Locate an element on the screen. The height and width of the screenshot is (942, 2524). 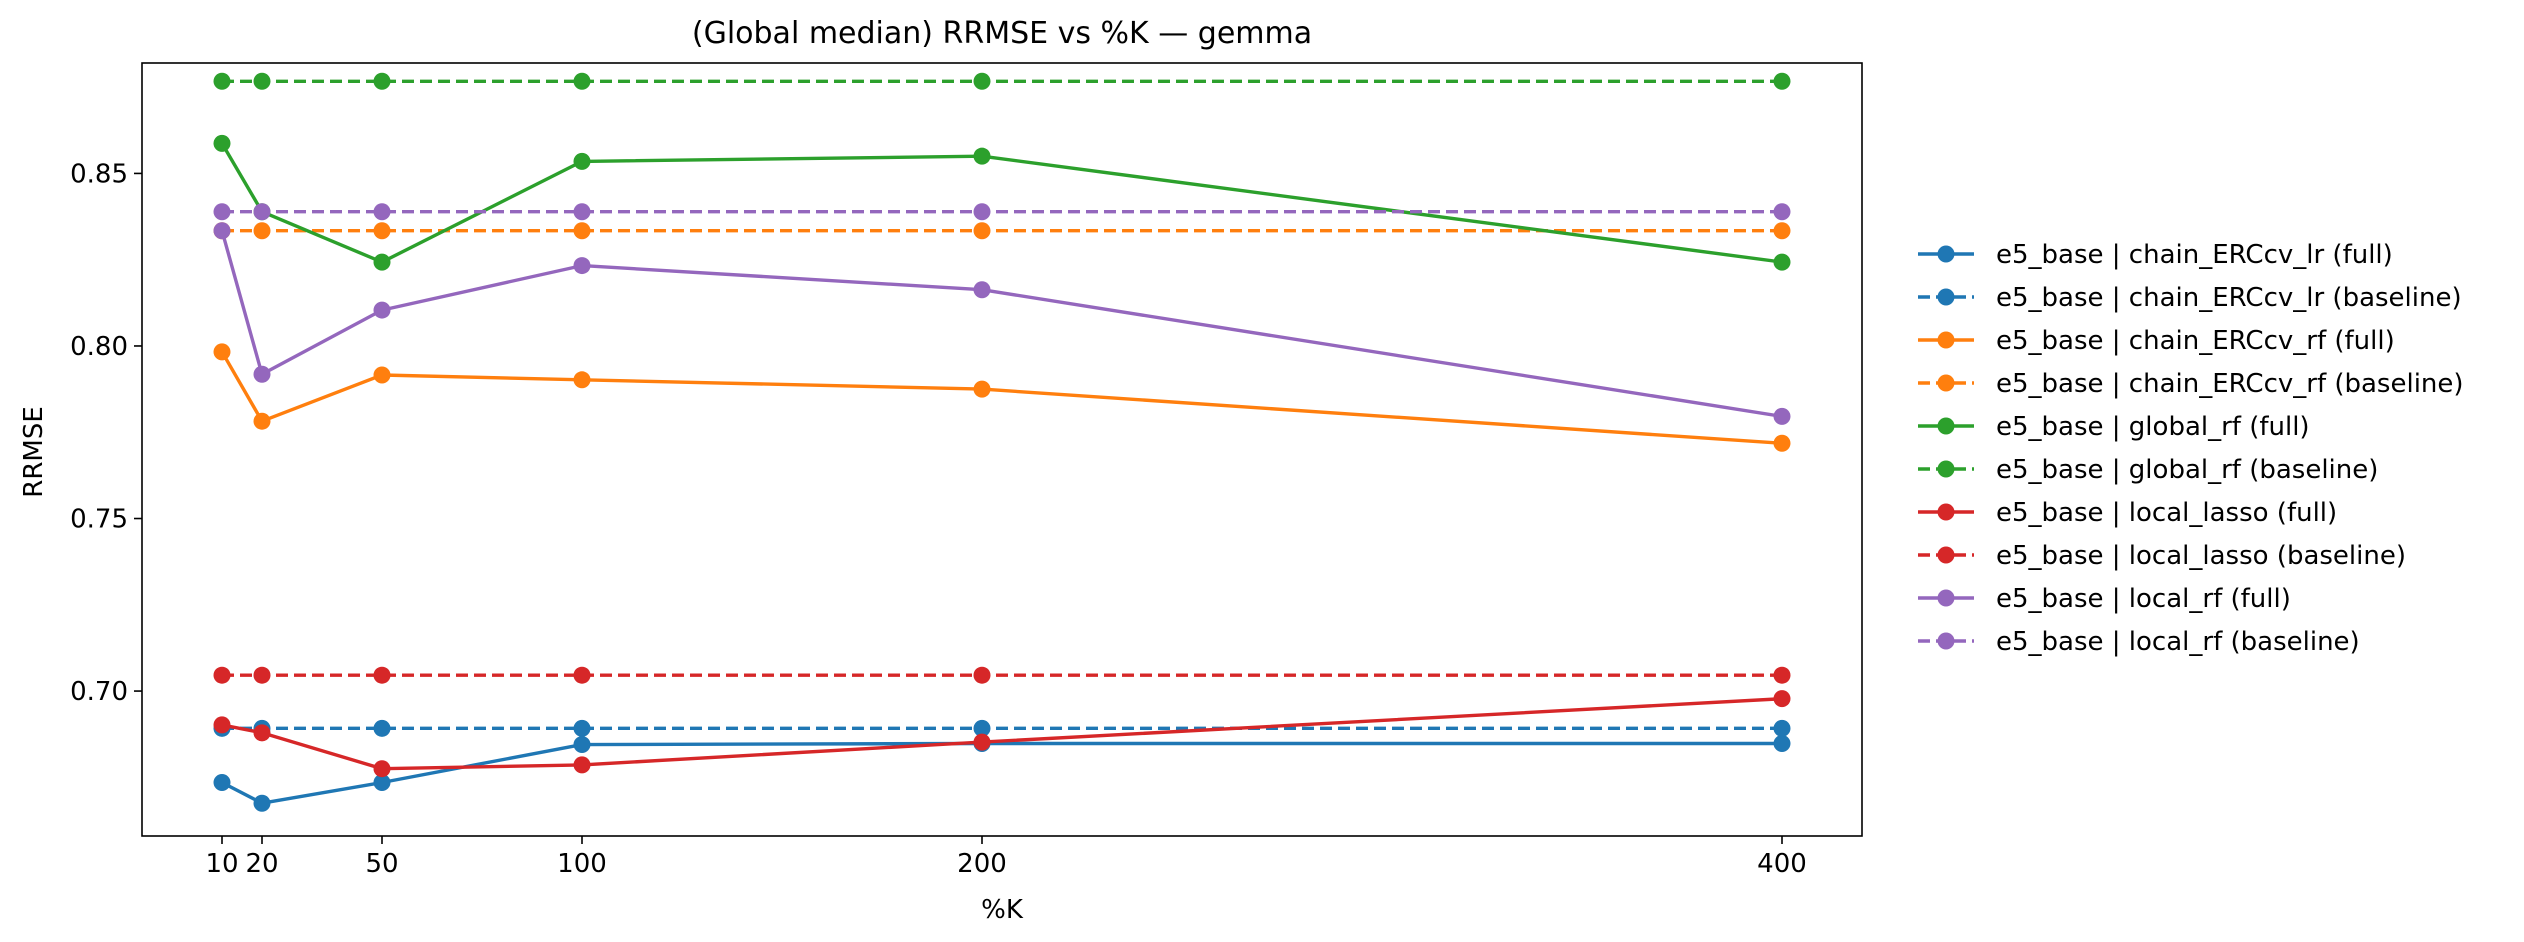
legend-label: e5_base | chain_ERCcv_rf (full) is located at coordinates (2195, 341).